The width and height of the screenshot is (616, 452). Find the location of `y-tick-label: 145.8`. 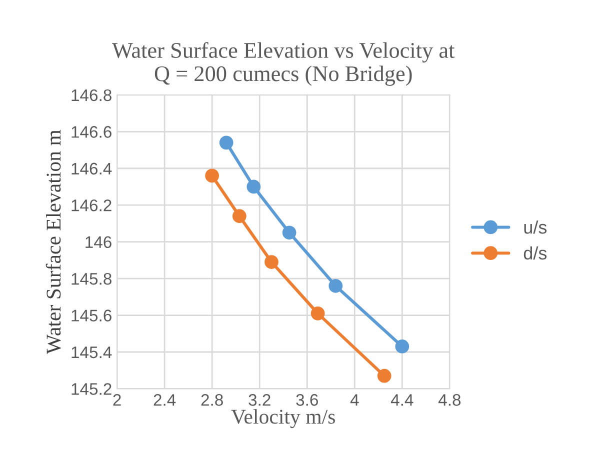

y-tick-label: 145.8 is located at coordinates (92, 278).